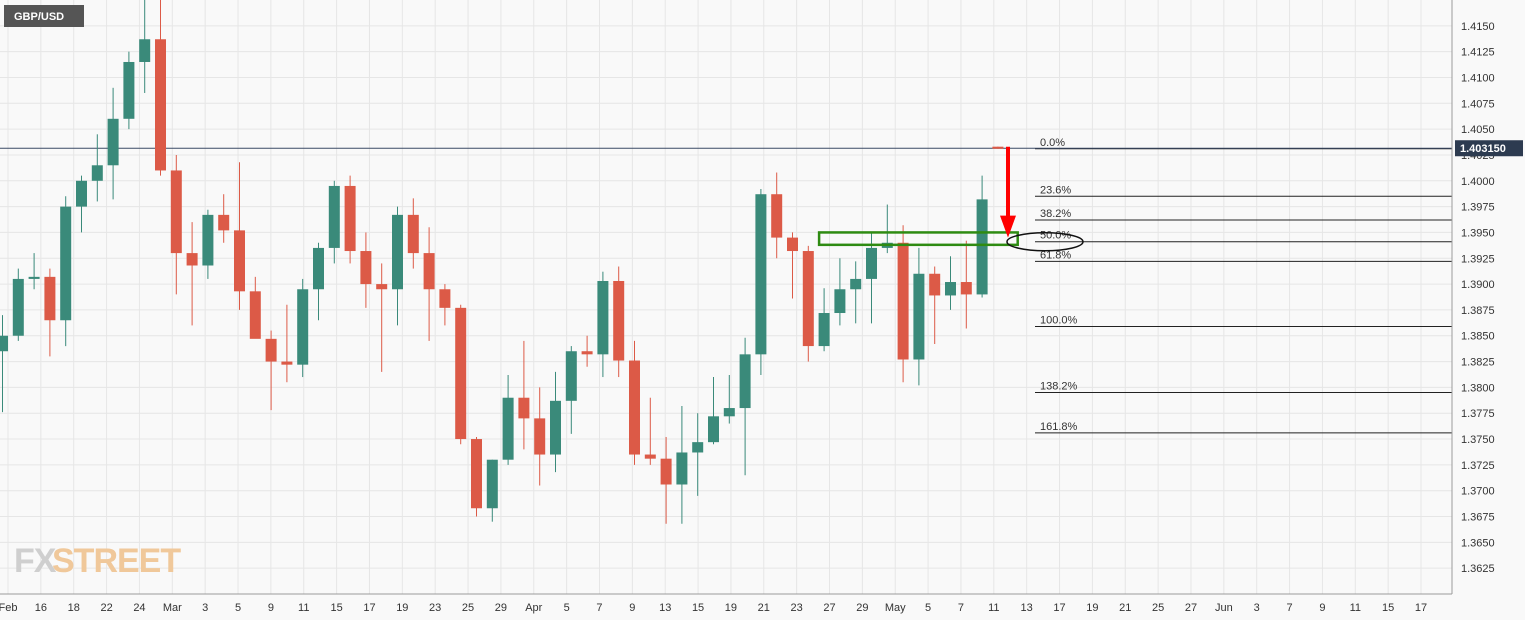  I want to click on y-tick-label: 1.3725, so click(1478, 466).